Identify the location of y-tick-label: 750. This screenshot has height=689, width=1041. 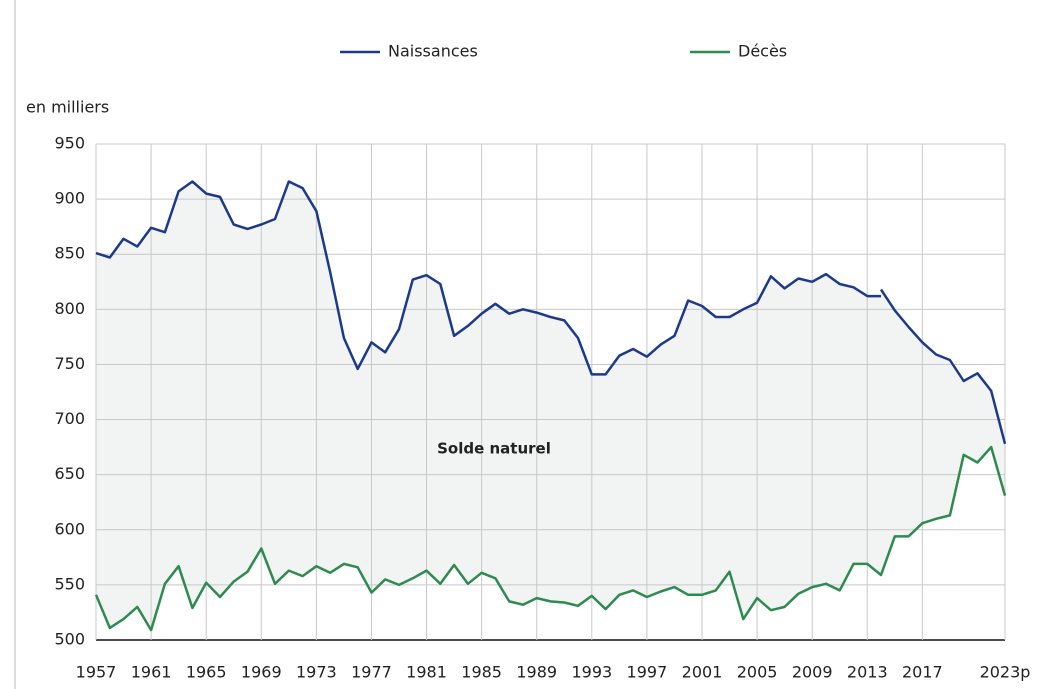
(69, 363).